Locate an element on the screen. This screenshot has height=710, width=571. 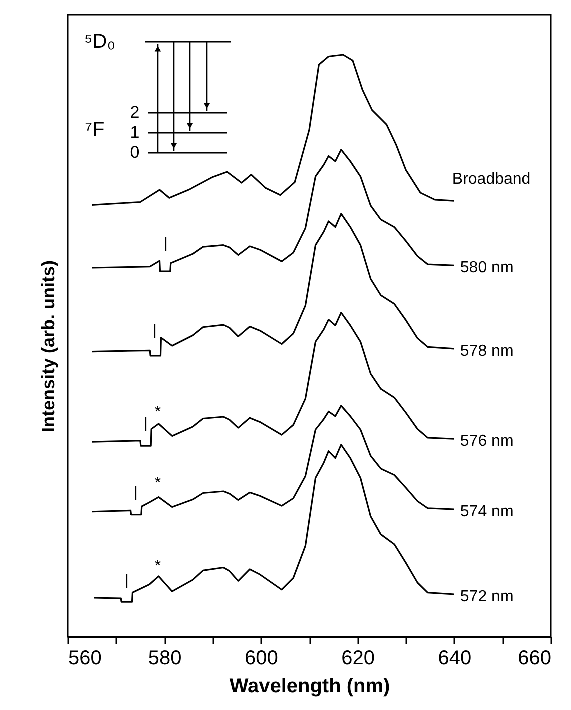
x-tick-label: 600 is located at coordinates (261, 659).